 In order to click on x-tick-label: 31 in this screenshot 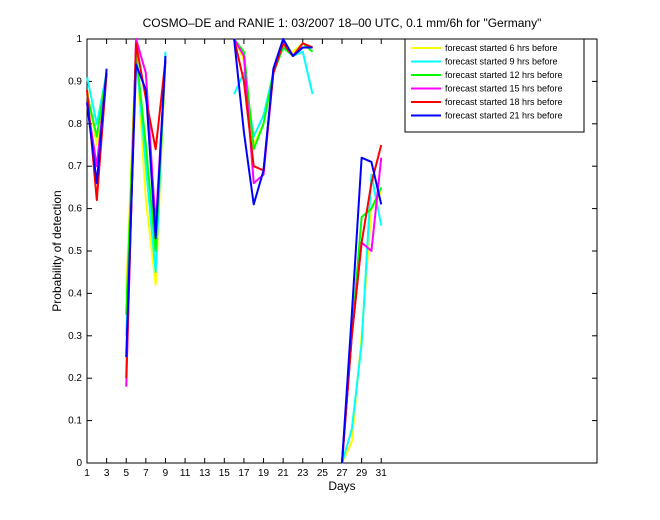, I will do `click(382, 473)`.